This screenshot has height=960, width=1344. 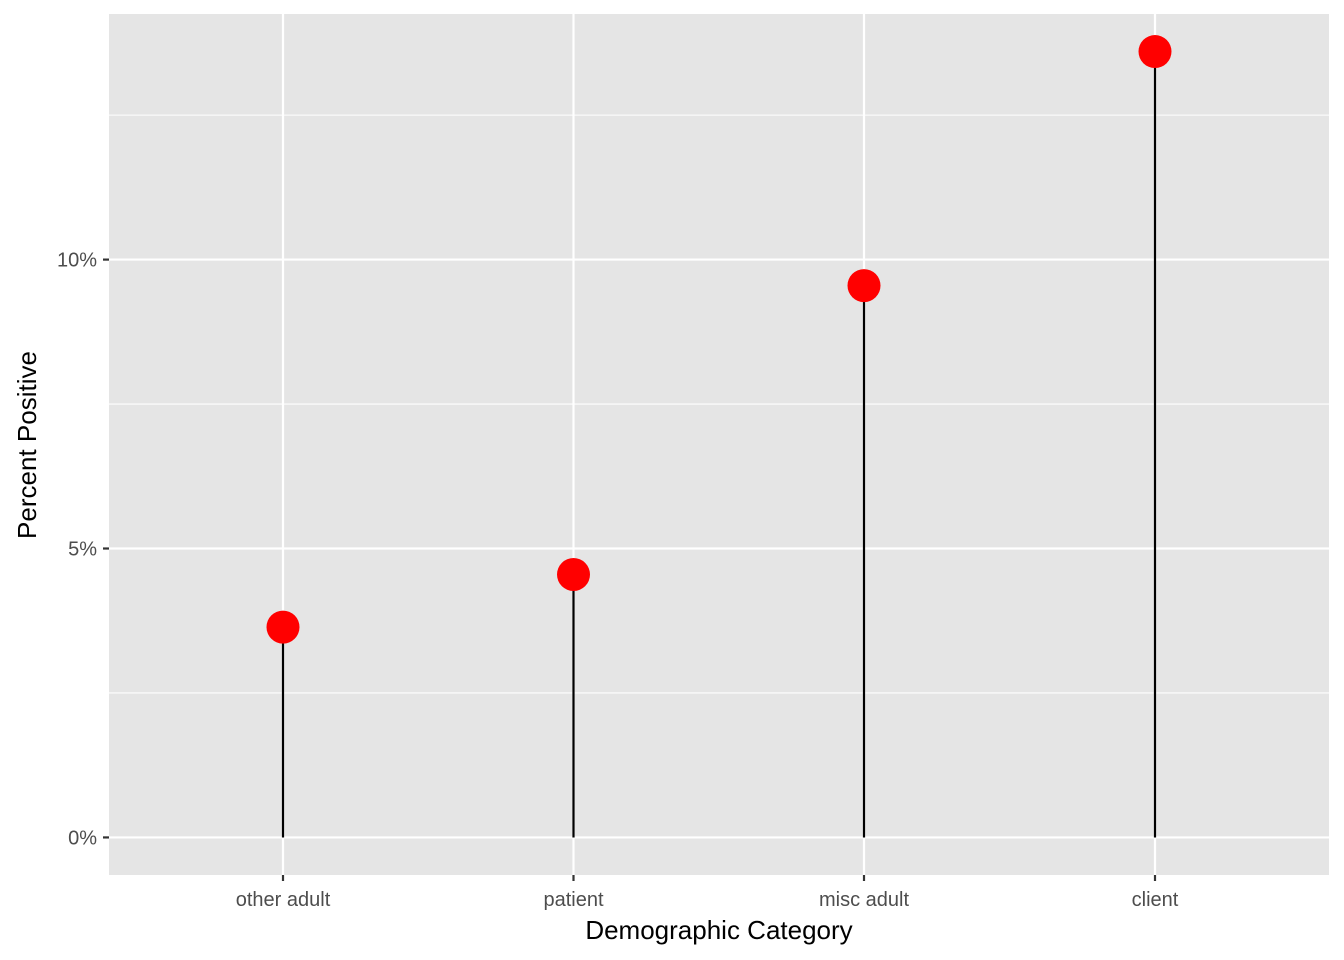 I want to click on x-axis-title: Demographic Category, so click(x=718, y=930).